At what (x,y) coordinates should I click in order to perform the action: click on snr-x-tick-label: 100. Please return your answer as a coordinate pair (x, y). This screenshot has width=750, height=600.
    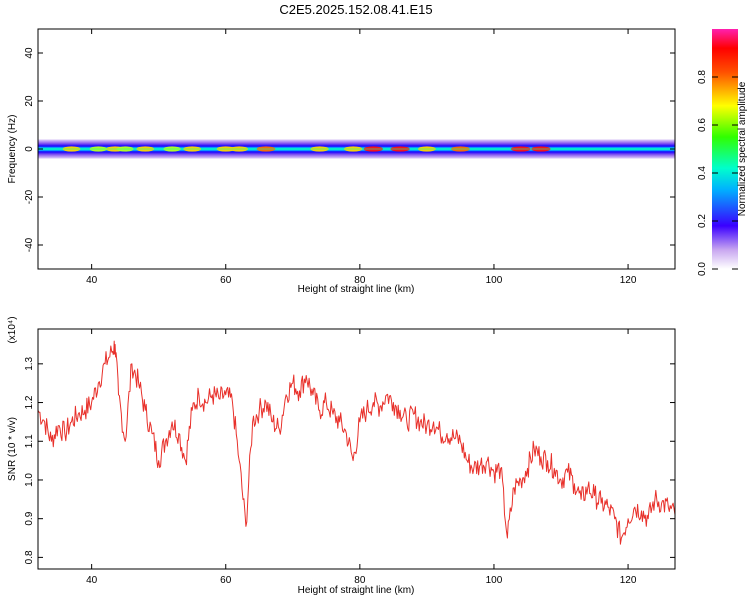
    Looking at the image, I should click on (494, 580).